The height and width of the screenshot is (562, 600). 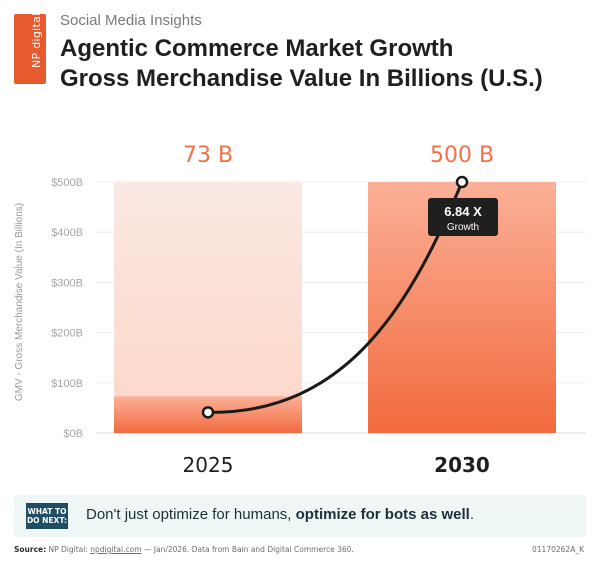 I want to click on np-digital-logo: NP digital, so click(x=30, y=48).